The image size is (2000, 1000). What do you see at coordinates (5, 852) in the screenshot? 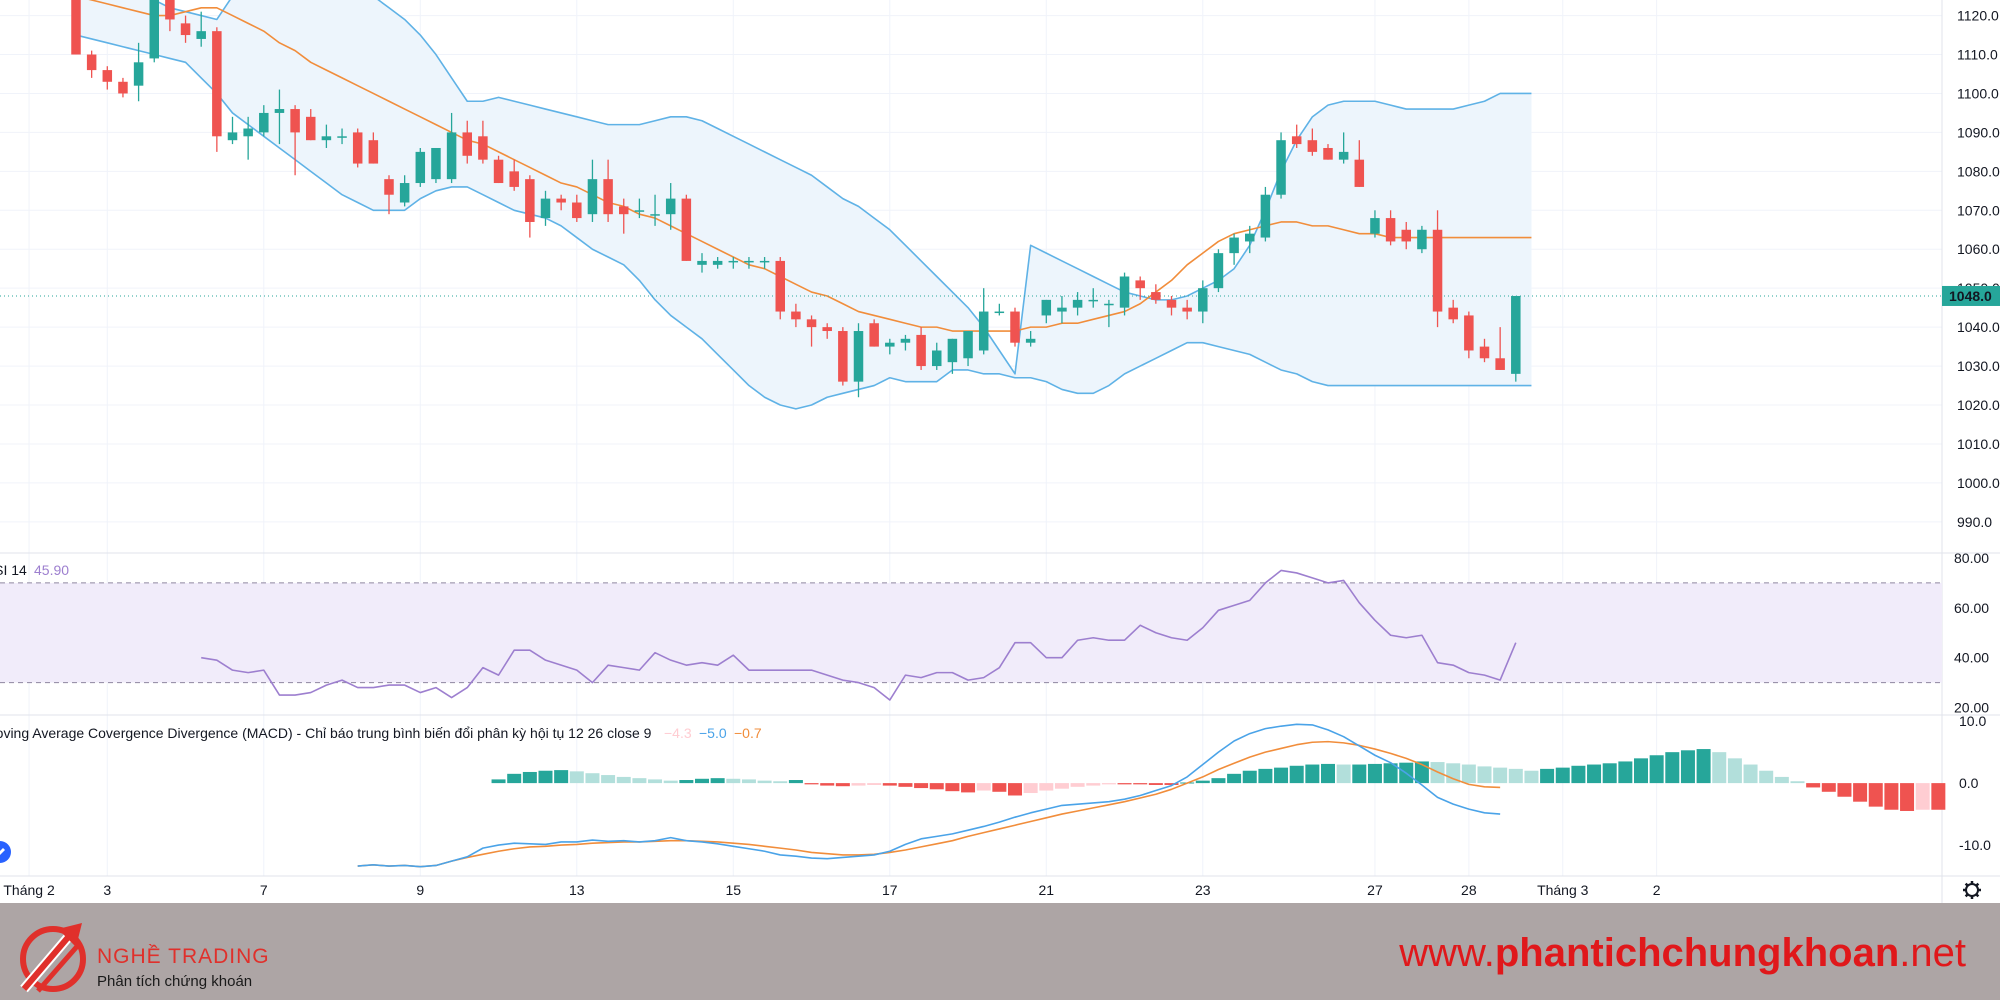
I see `pencil-icon` at bounding box center [5, 852].